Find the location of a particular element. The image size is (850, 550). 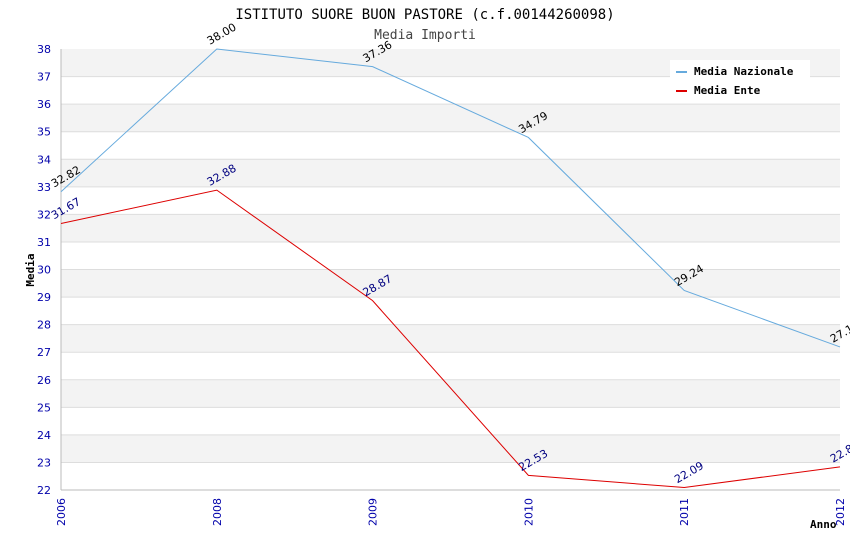

y-tick-labels: 22 23 24 25 26 27 28 29 30 31 32 33 34 35 36 37 38 is located at coordinates (44, 270).